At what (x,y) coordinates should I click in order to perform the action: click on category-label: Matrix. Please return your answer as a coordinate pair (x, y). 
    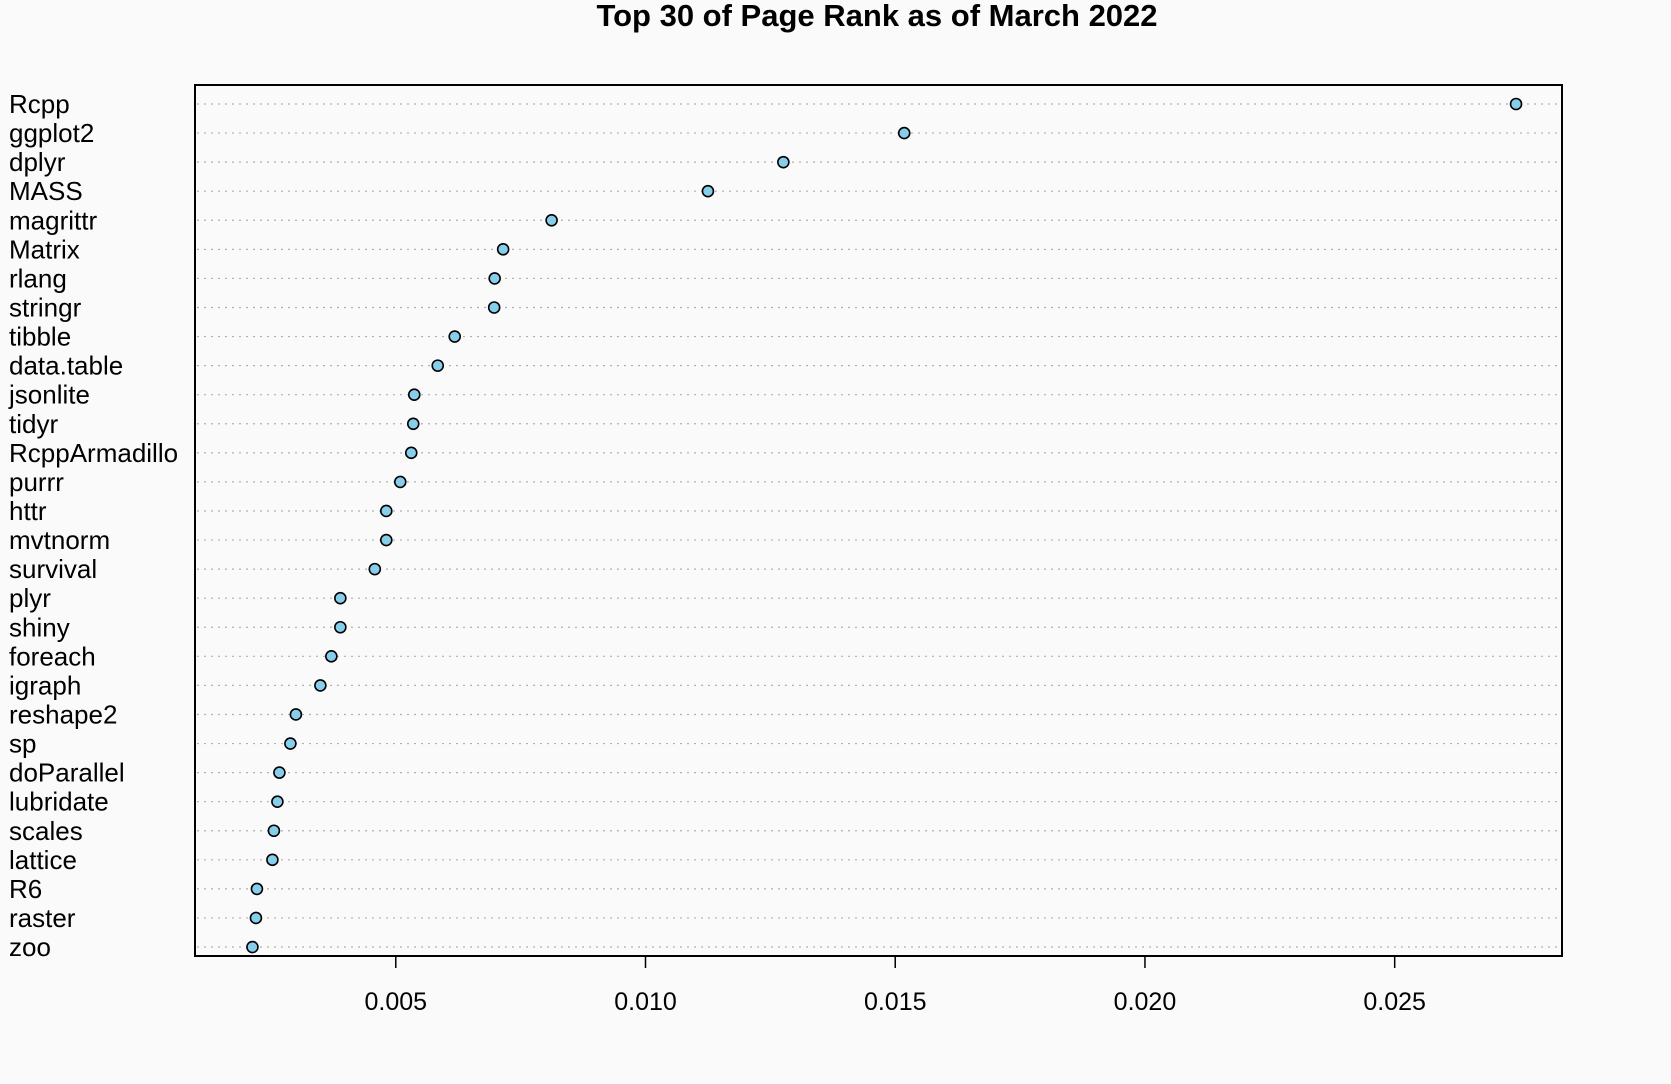
    Looking at the image, I should click on (44, 249).